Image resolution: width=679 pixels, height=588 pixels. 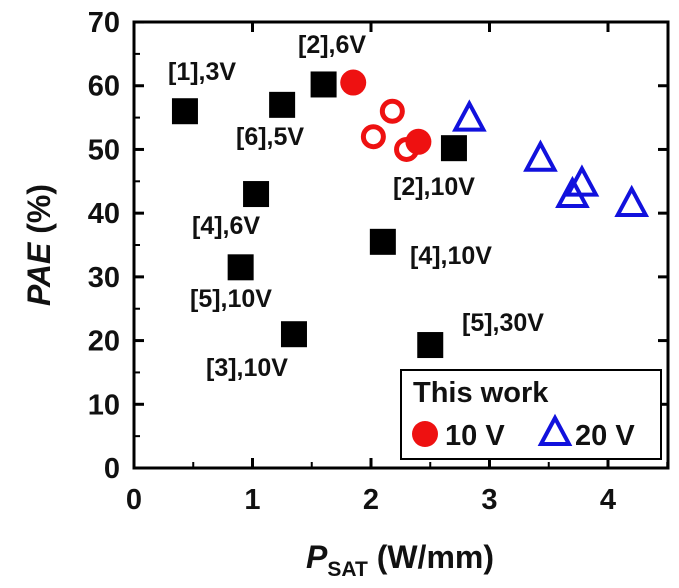 What do you see at coordinates (434, 187) in the screenshot?
I see `reference-label: [2],10V` at bounding box center [434, 187].